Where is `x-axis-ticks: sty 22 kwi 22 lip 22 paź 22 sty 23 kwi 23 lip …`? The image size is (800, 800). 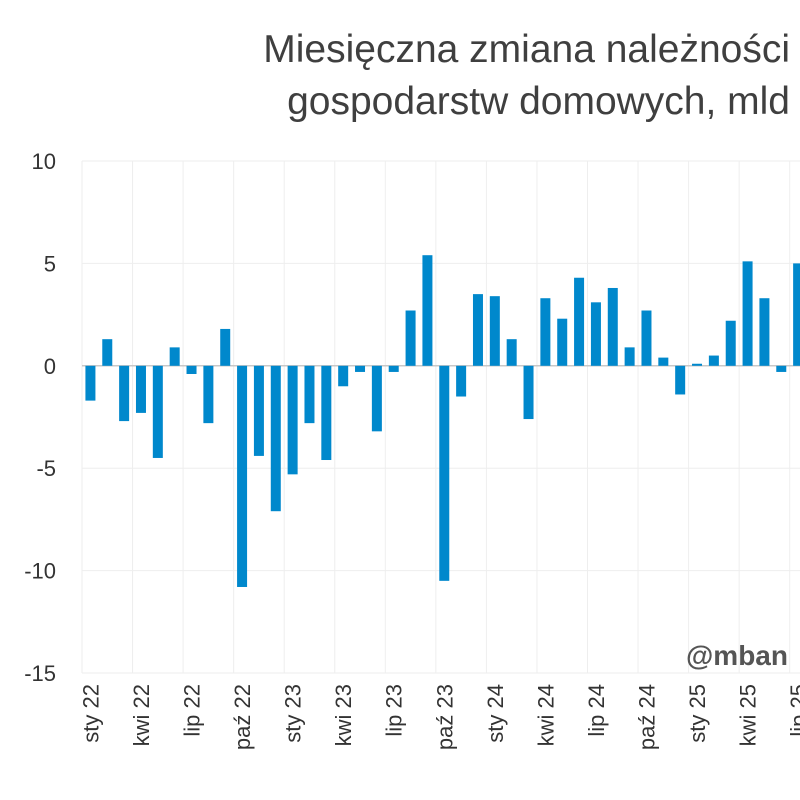
x-axis-ticks: sty 22 kwi 22 lip 22 paź 22 sty 23 kwi 23 lip … is located at coordinates (439, 717).